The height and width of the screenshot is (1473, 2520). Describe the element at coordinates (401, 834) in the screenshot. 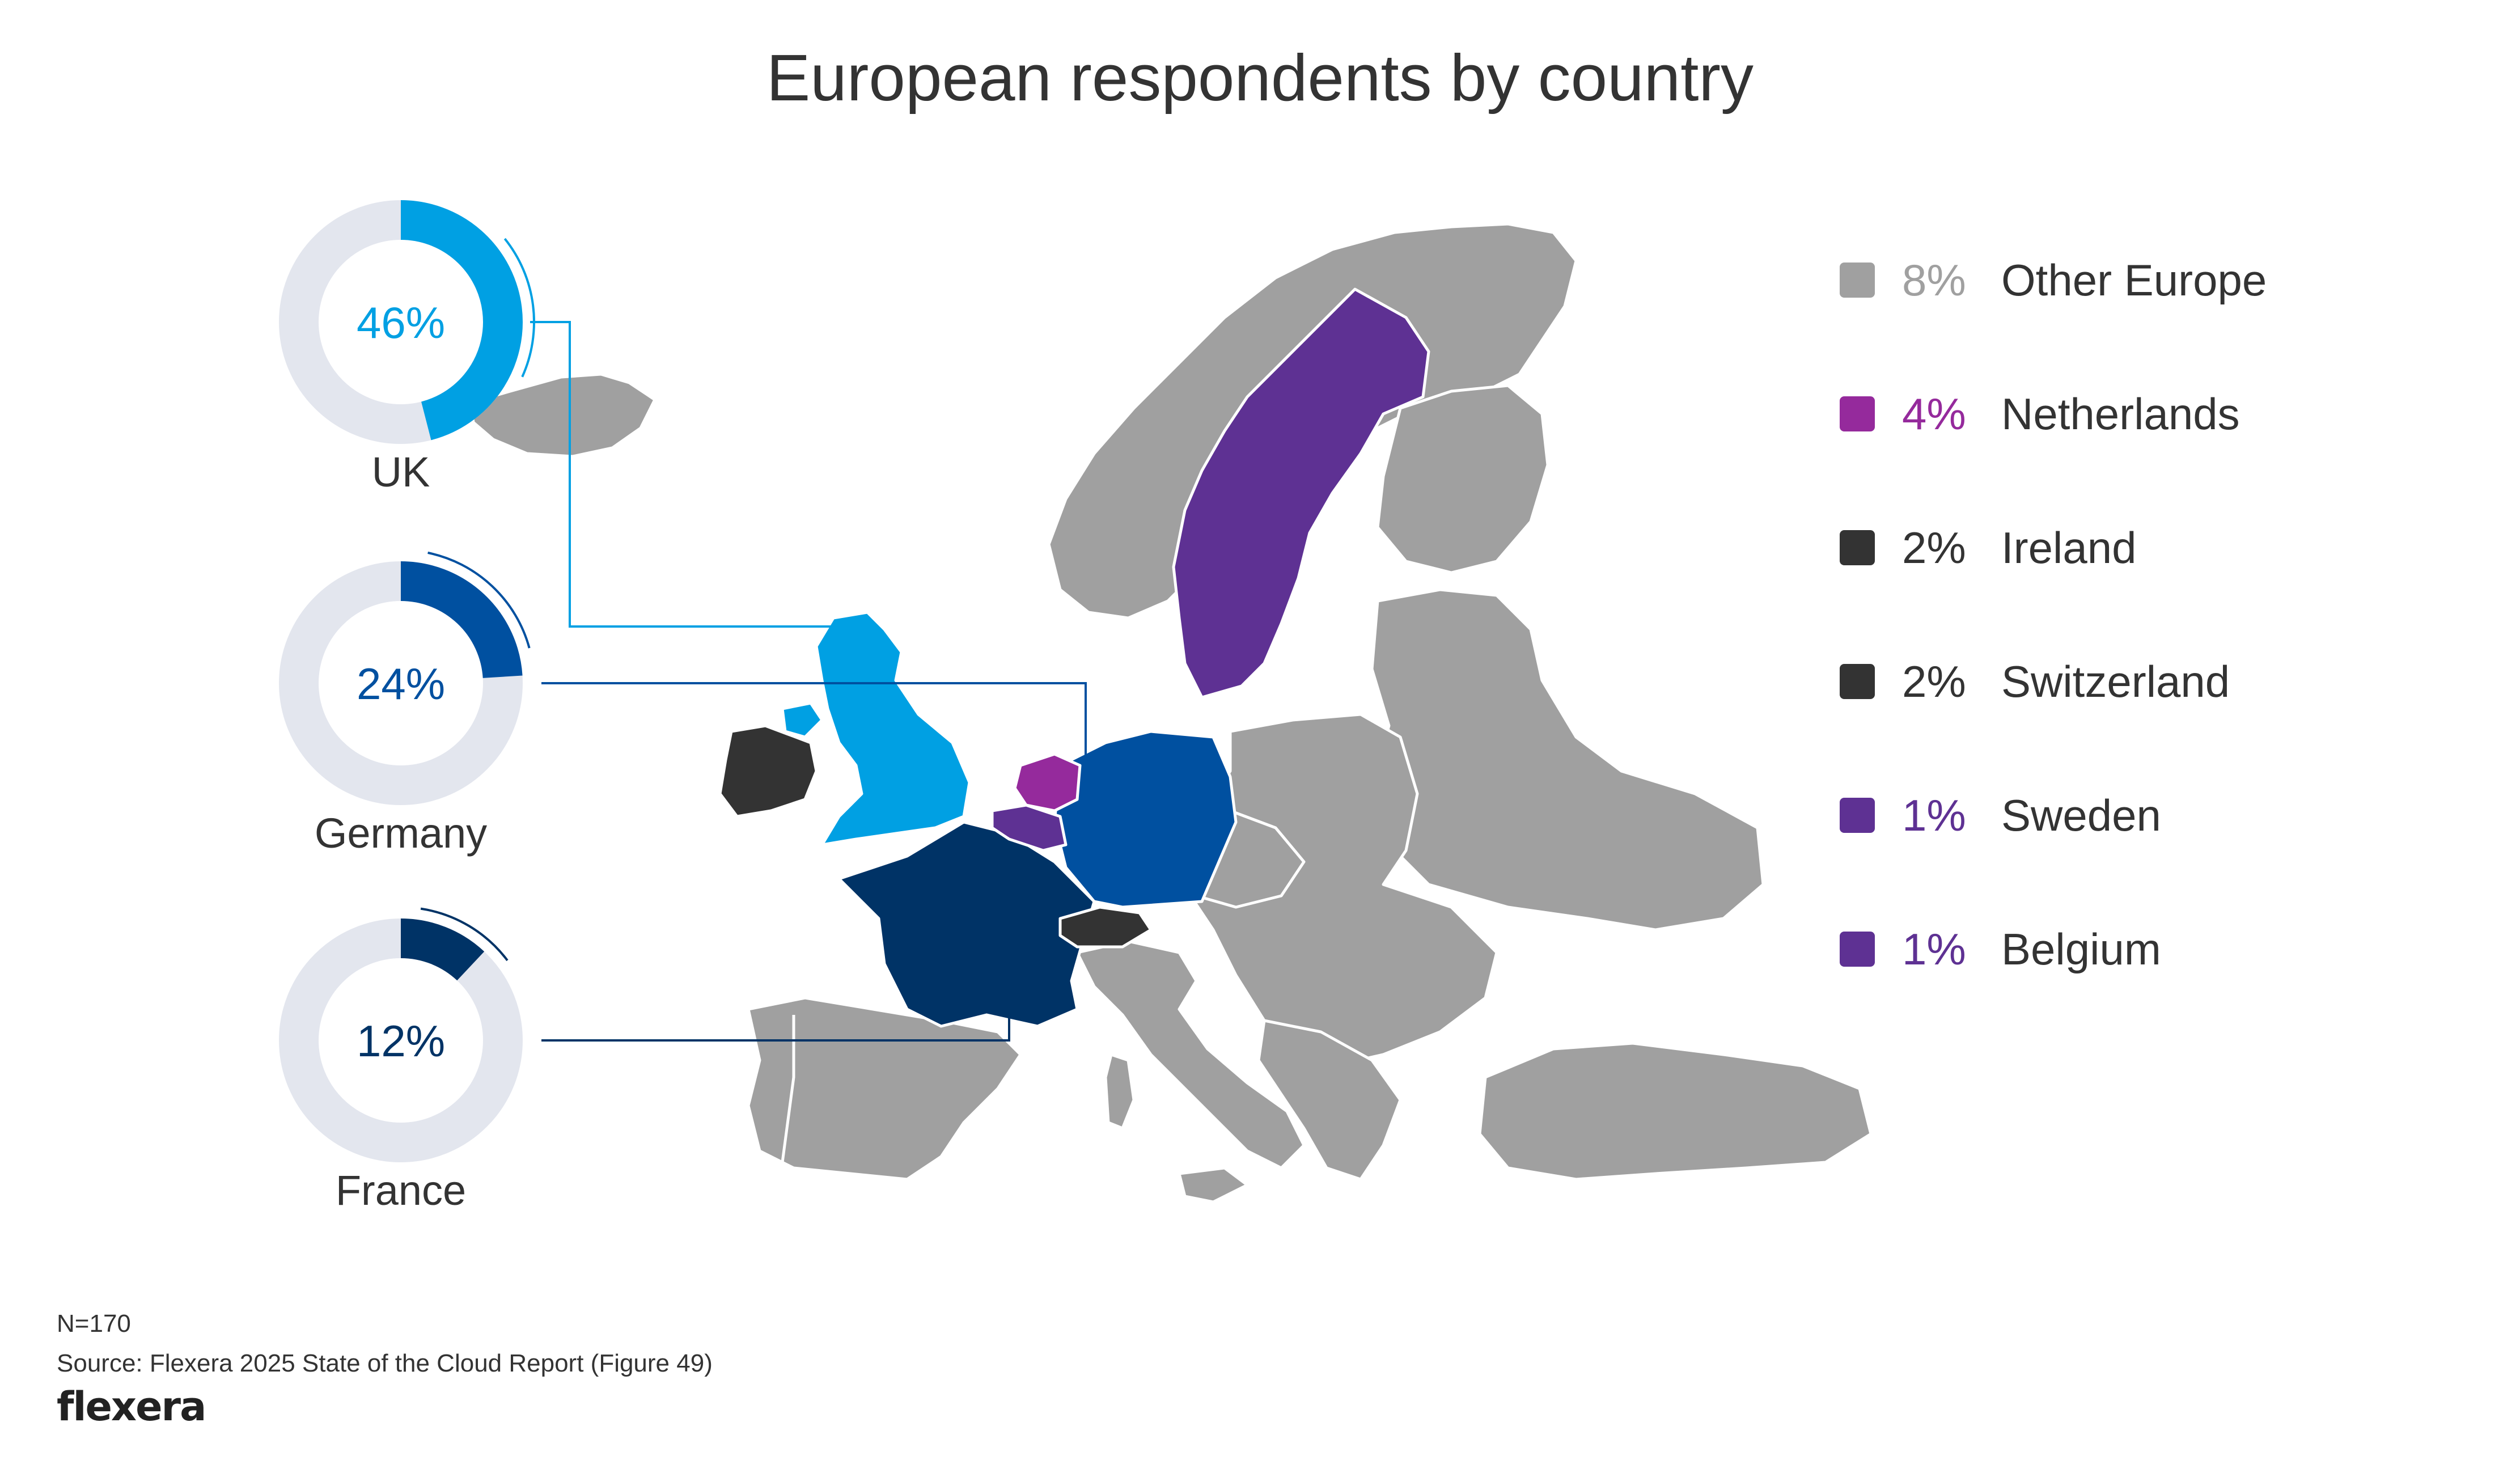

I see `donut-label-germany: Germany` at that location.